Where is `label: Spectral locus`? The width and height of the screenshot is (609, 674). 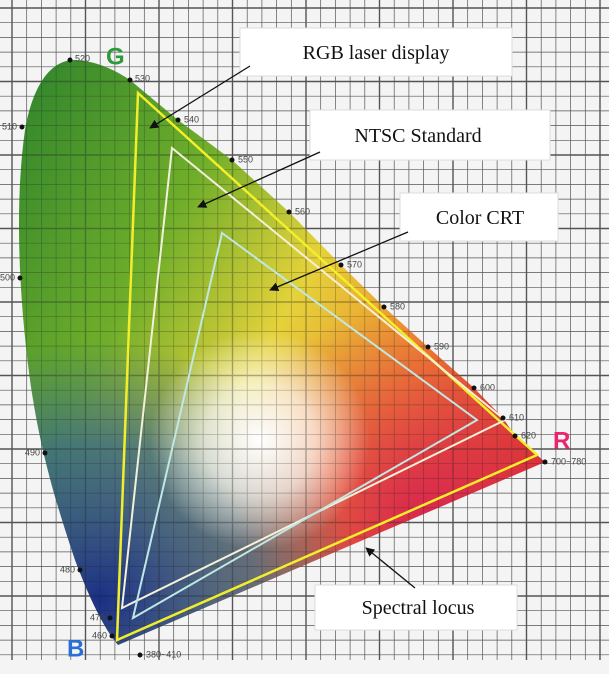
label: Spectral locus is located at coordinates (418, 608).